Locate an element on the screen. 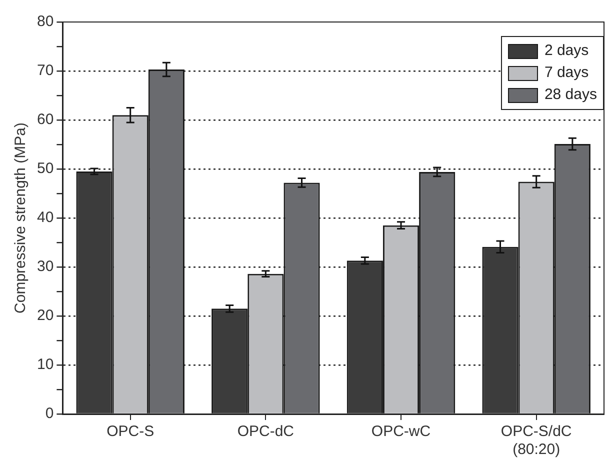 The width and height of the screenshot is (614, 470). x-tick-label: OPC-wC is located at coordinates (401, 431).